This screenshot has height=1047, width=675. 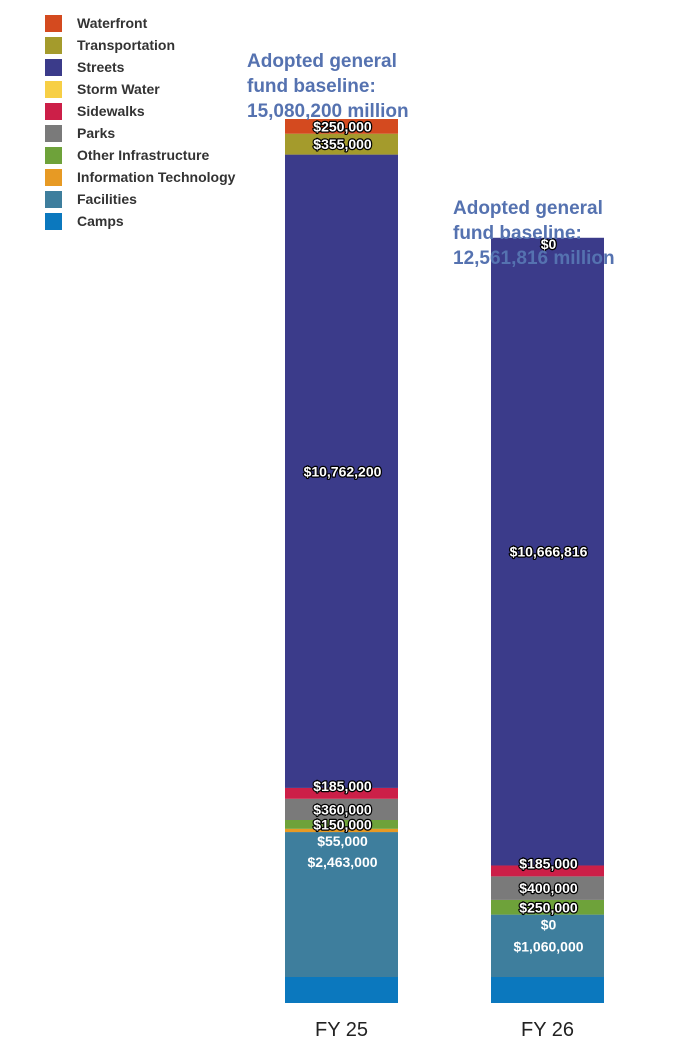 What do you see at coordinates (549, 925) in the screenshot?
I see `value-label-information-technology-fy-26: $0` at bounding box center [549, 925].